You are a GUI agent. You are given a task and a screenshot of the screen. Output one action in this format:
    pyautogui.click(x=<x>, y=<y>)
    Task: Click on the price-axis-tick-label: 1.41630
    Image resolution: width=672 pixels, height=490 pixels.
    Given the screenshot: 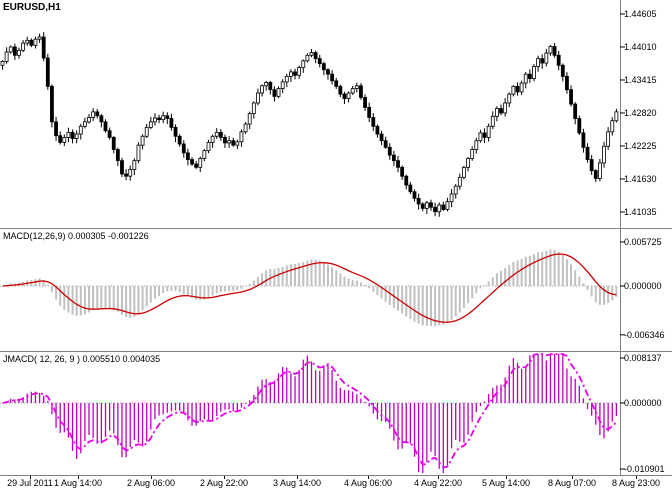 What is the action you would take?
    pyautogui.click(x=640, y=178)
    